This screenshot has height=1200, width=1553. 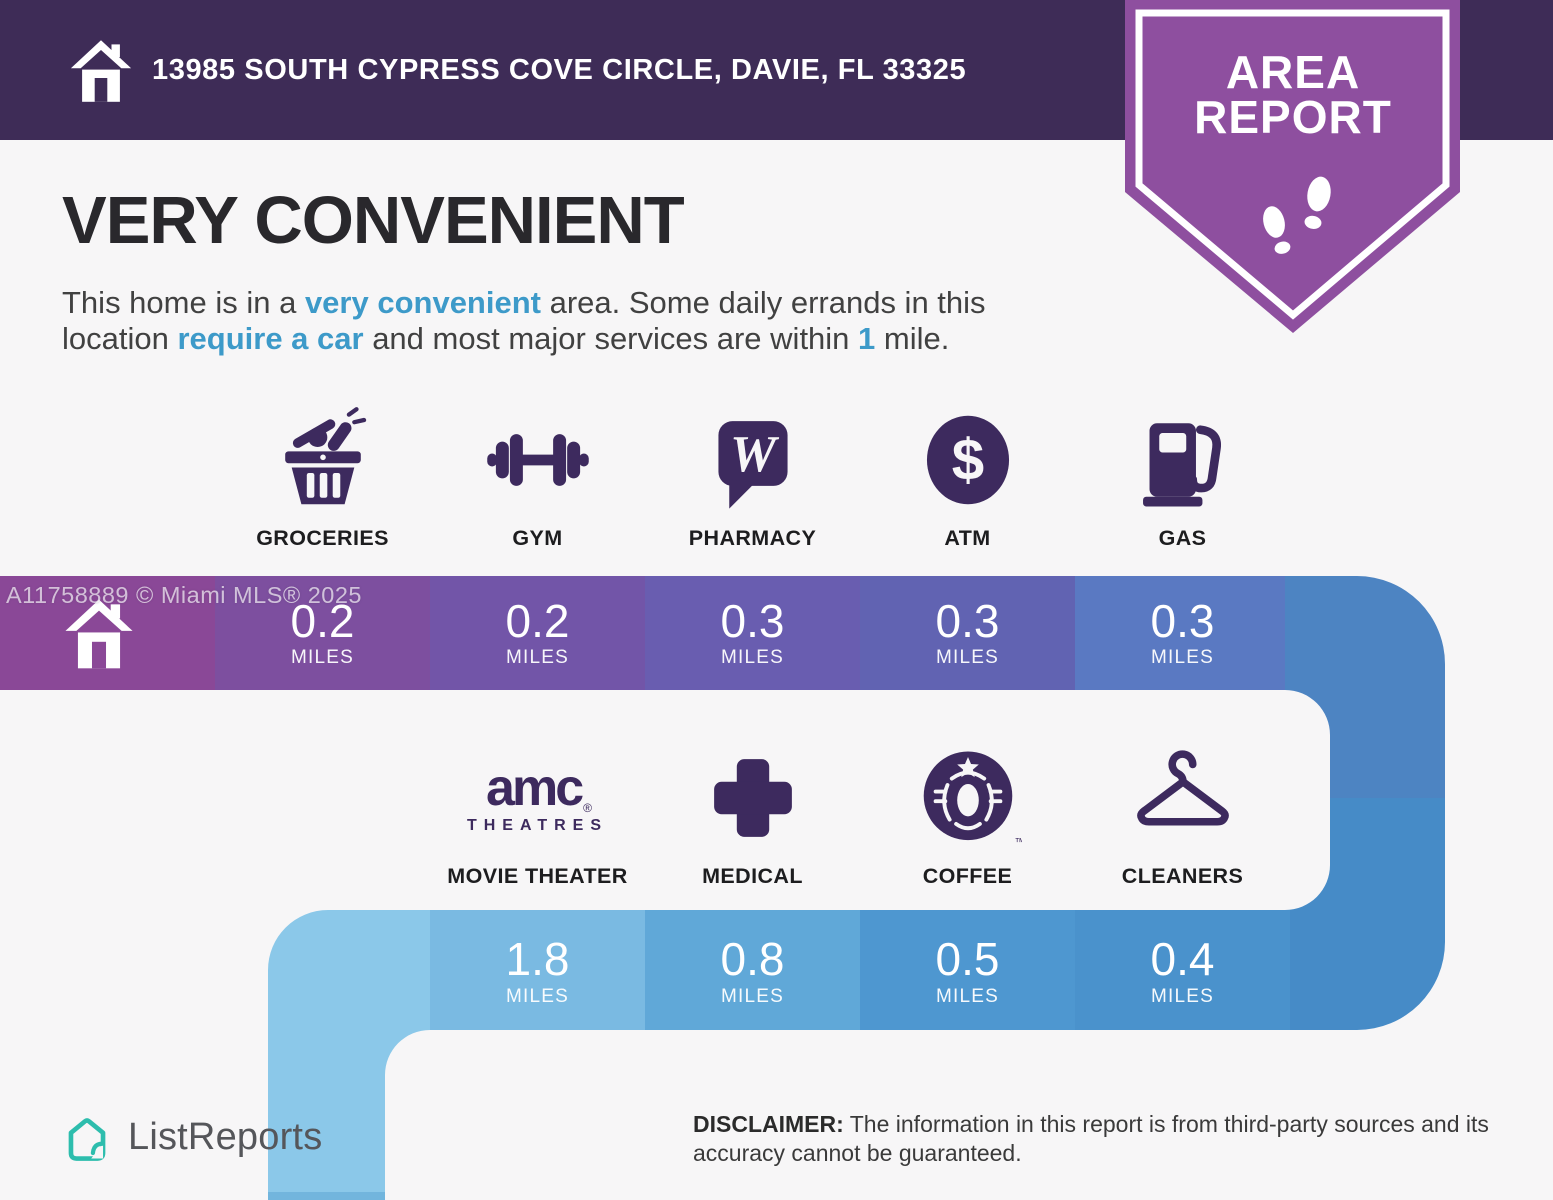 What do you see at coordinates (326, 1196) in the screenshot?
I see `connector-left-cap` at bounding box center [326, 1196].